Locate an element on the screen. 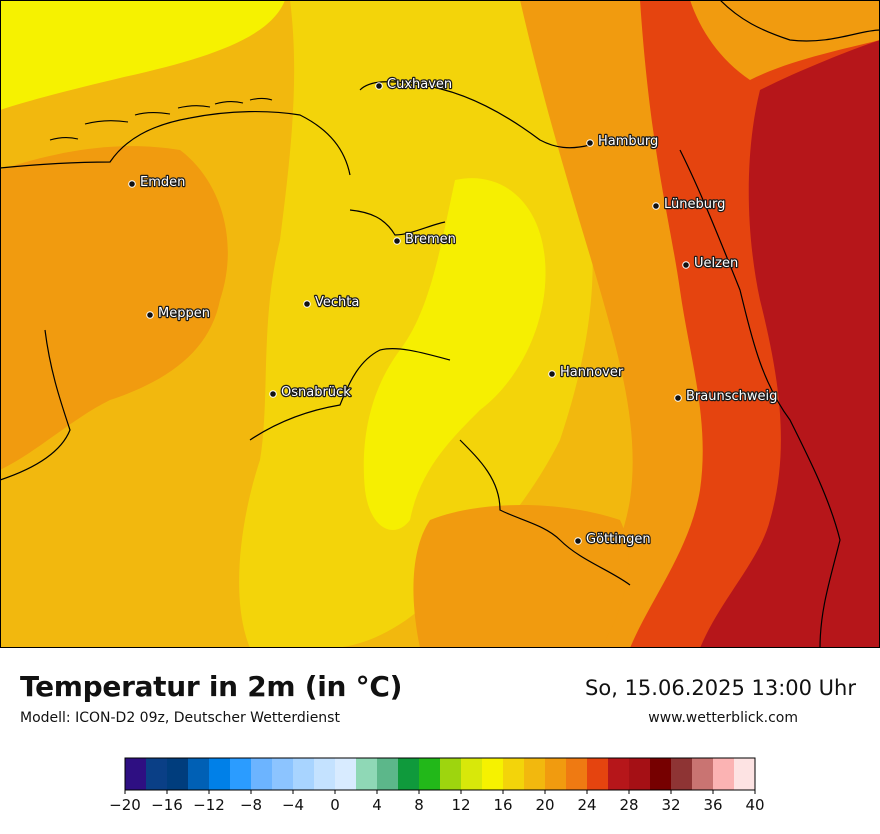  legend-tick-label: 4 is located at coordinates (377, 805).